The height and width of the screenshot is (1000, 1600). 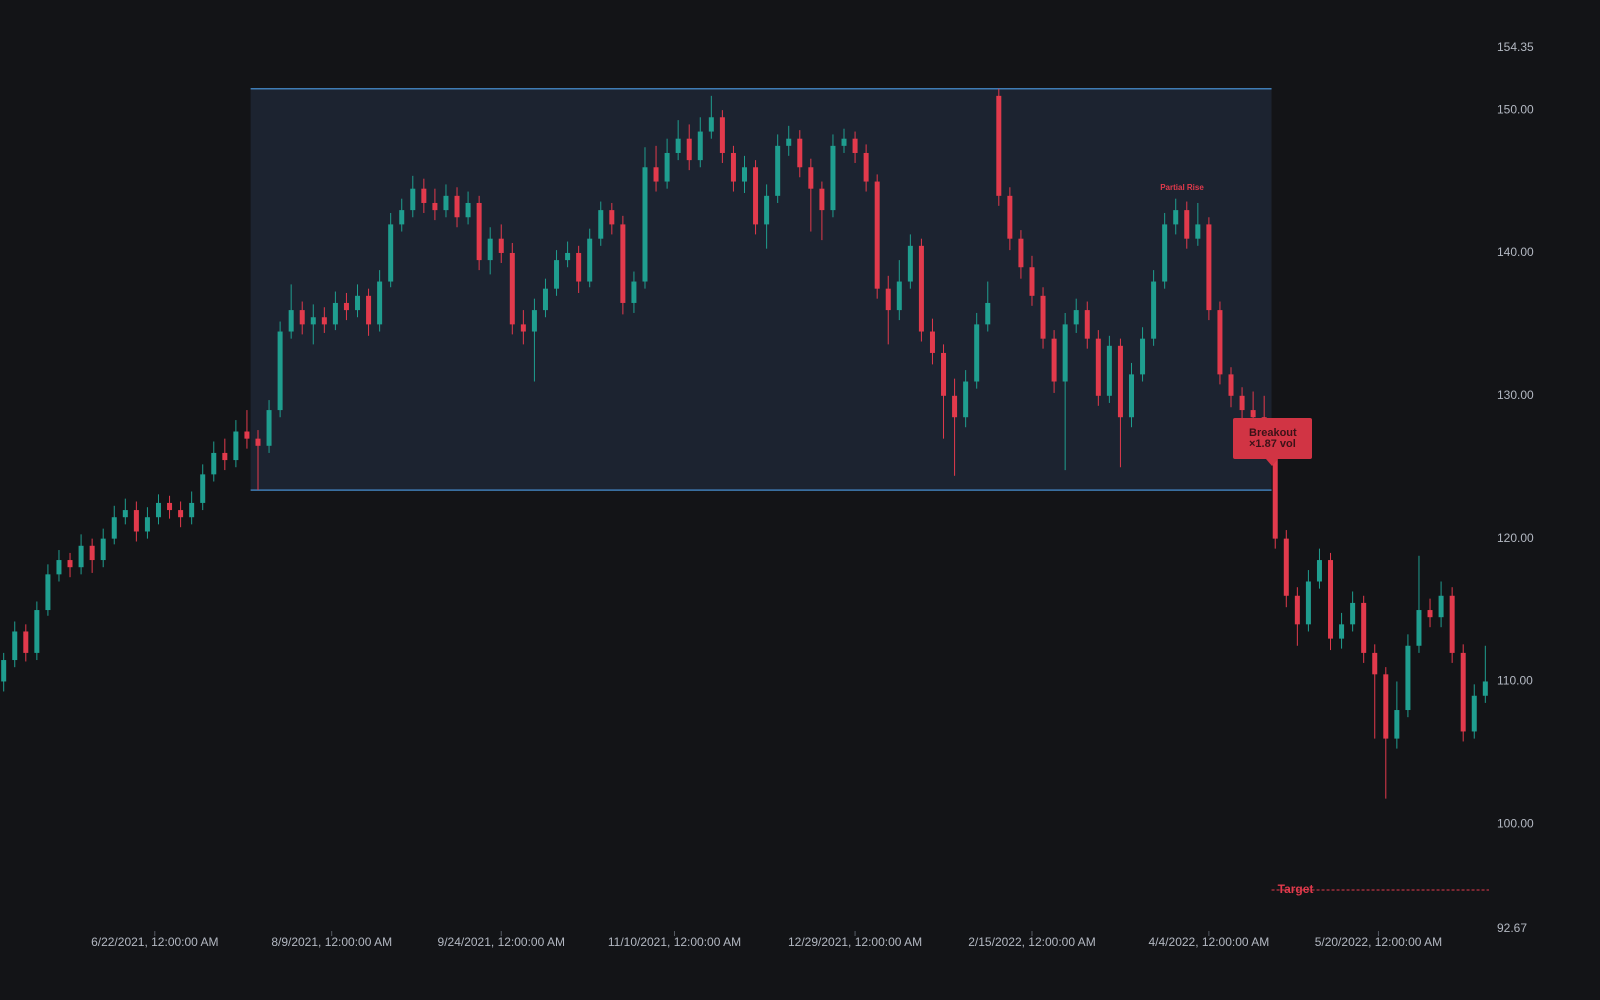 What do you see at coordinates (1272, 462) in the screenshot?
I see `tooltip-pointer` at bounding box center [1272, 462].